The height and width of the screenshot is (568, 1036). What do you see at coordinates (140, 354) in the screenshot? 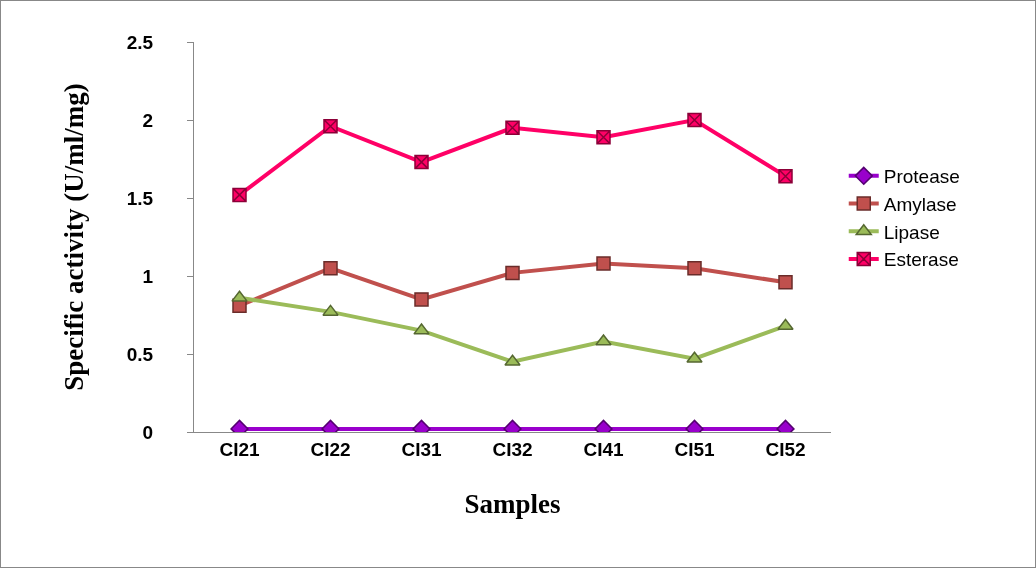
I see `y-tick-label: 0.5` at bounding box center [140, 354].